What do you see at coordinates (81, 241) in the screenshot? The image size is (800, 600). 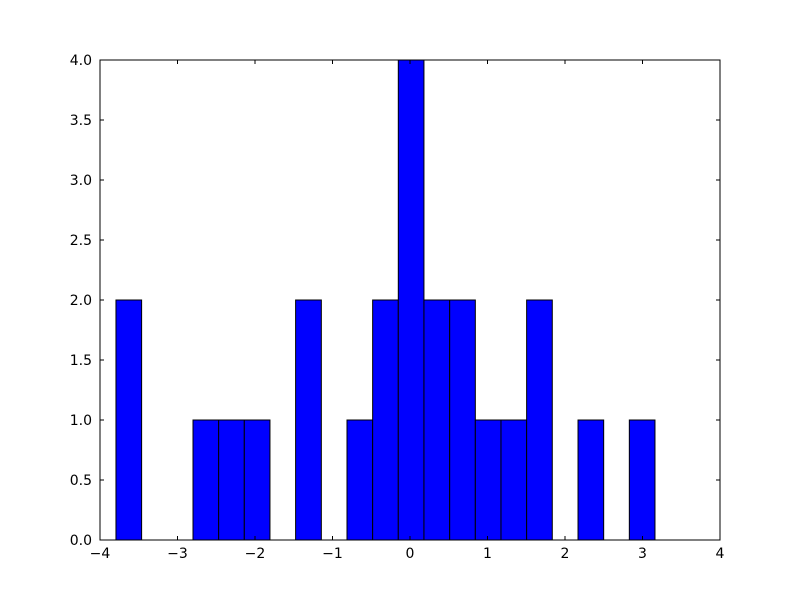 I see `y-tick-label: 2.5` at bounding box center [81, 241].